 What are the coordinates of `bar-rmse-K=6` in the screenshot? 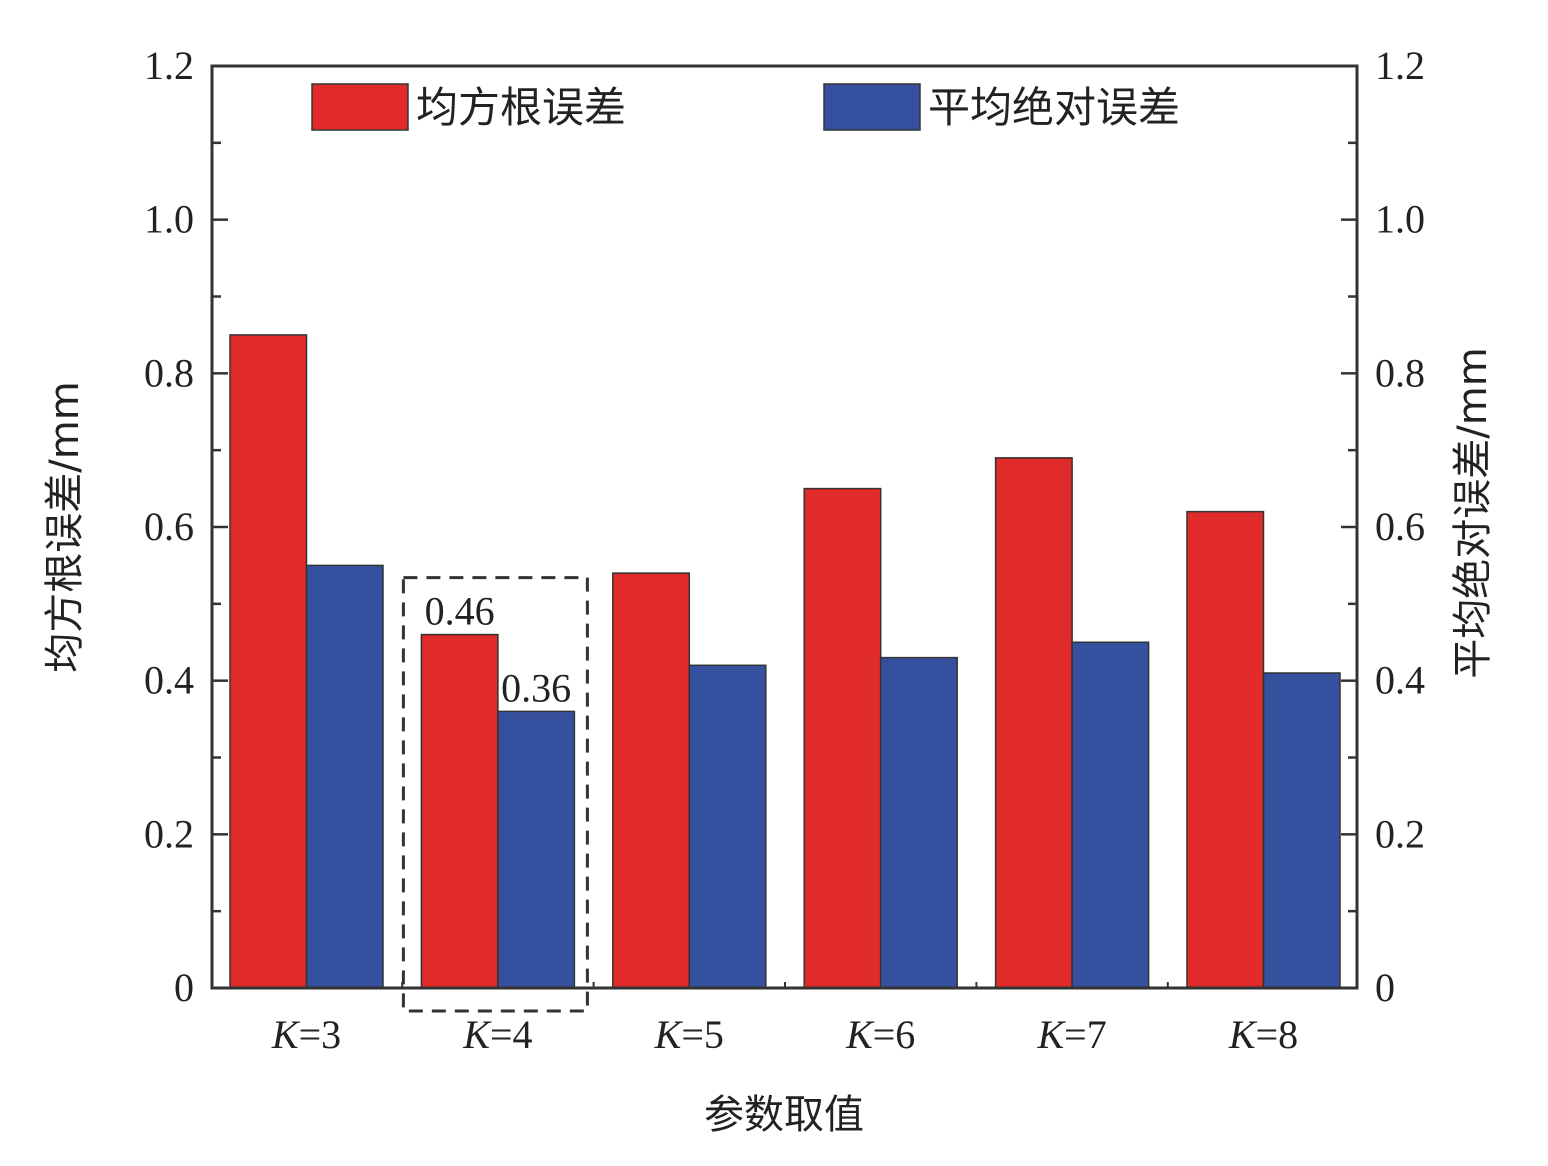 It's located at (842, 738).